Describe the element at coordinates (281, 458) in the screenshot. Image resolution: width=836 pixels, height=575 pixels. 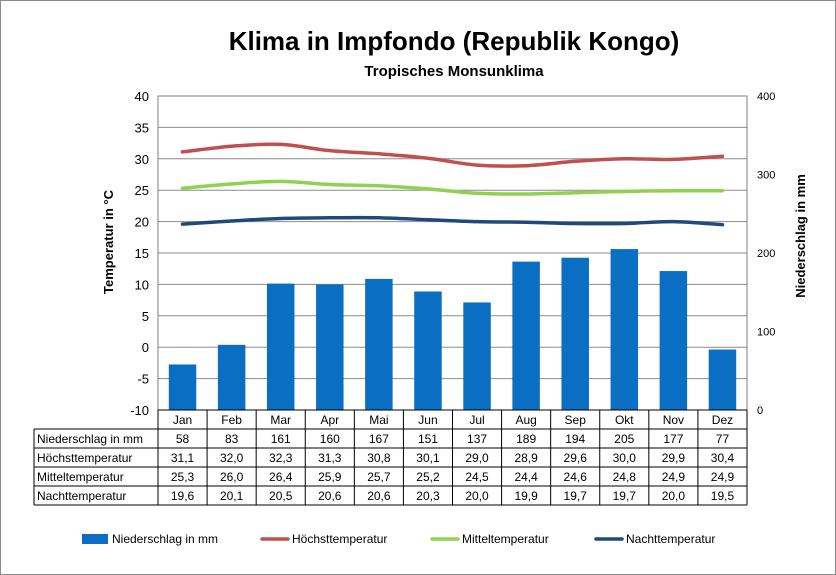
I see `table-cell: 32,3` at that location.